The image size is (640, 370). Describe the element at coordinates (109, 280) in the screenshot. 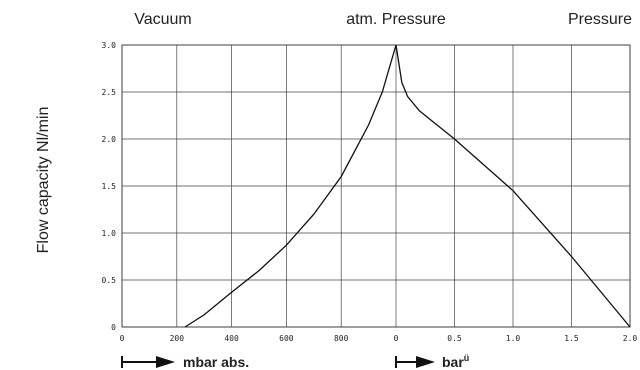

I see `y-tick-label: 0.5` at that location.